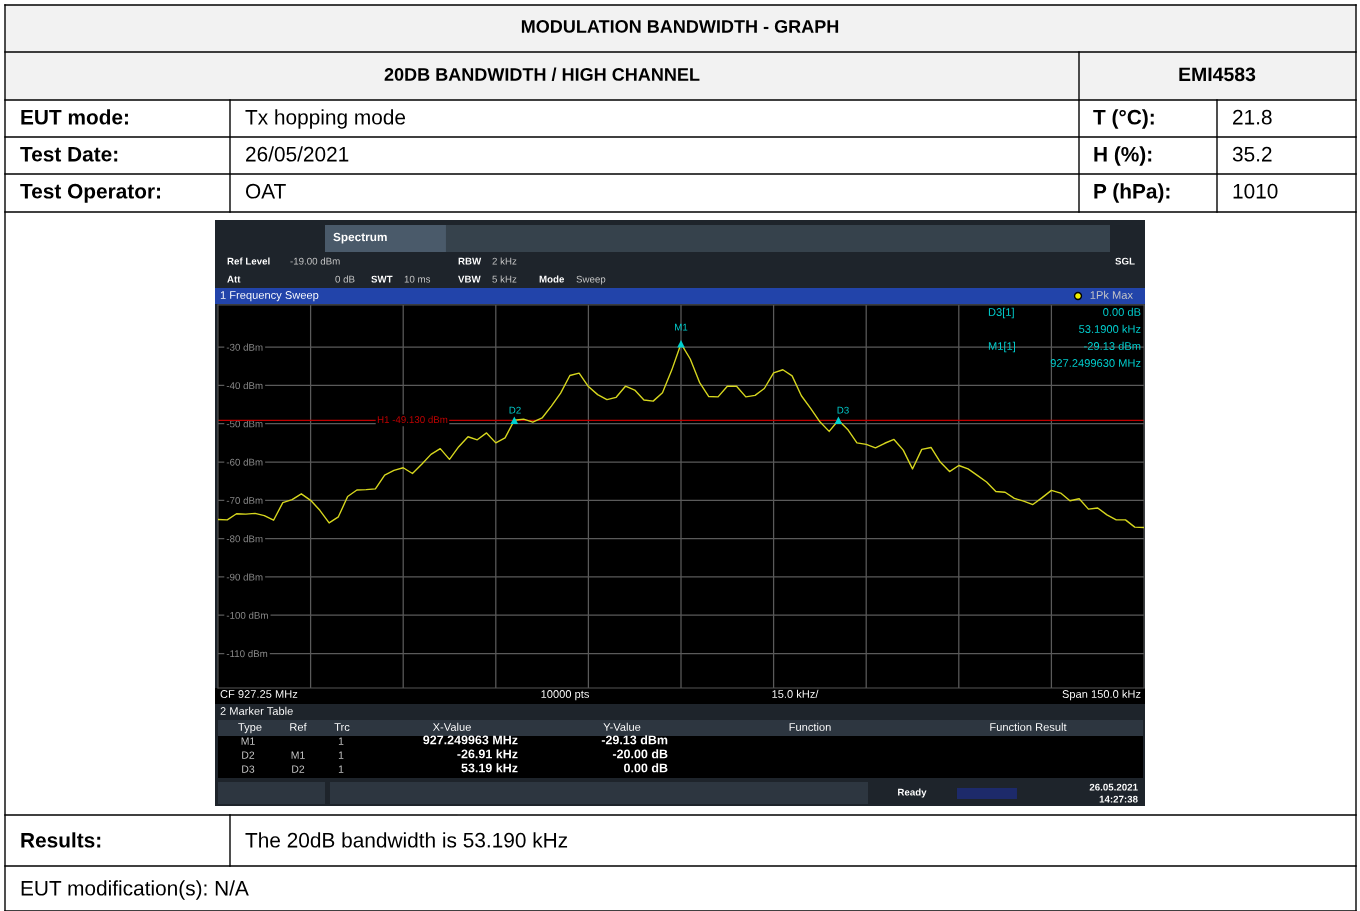 The width and height of the screenshot is (1360, 911). What do you see at coordinates (1118, 799) in the screenshot?
I see `text: 14:27:38` at bounding box center [1118, 799].